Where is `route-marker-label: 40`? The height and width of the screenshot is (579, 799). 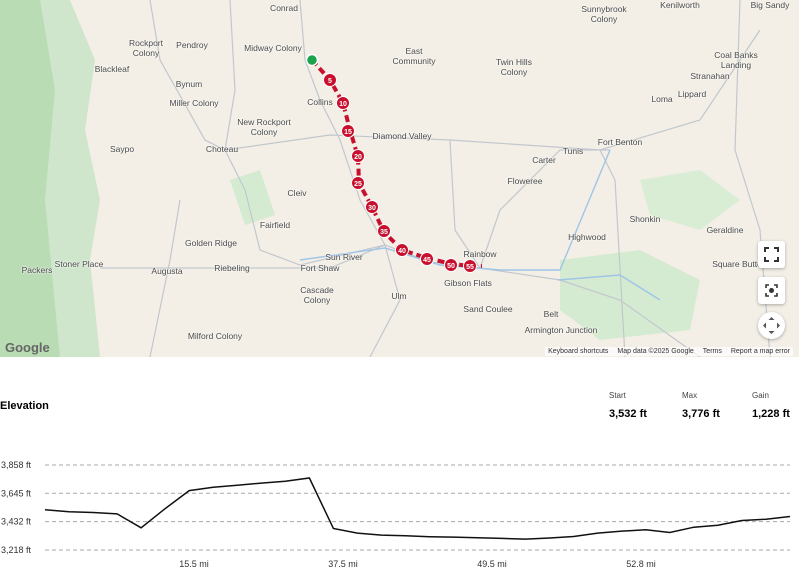 route-marker-label: 40 is located at coordinates (402, 251).